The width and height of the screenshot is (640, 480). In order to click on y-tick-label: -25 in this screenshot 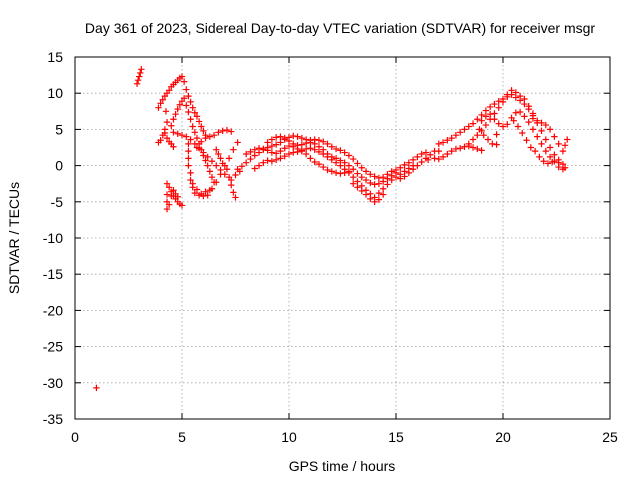, I will do `click(53, 347)`.